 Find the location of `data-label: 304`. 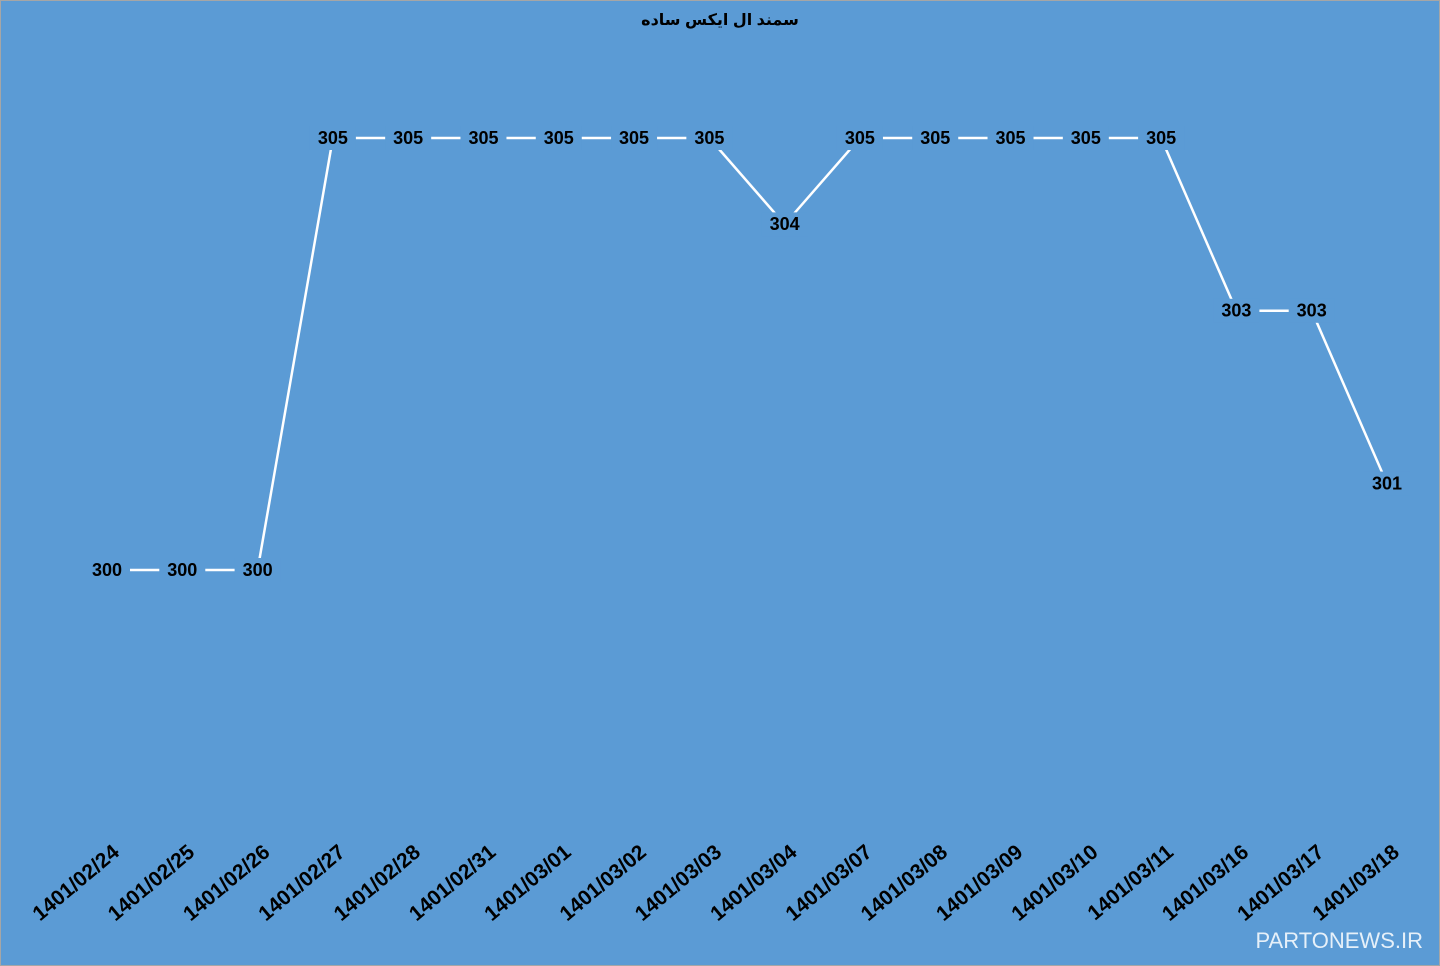

data-label: 304 is located at coordinates (785, 224).